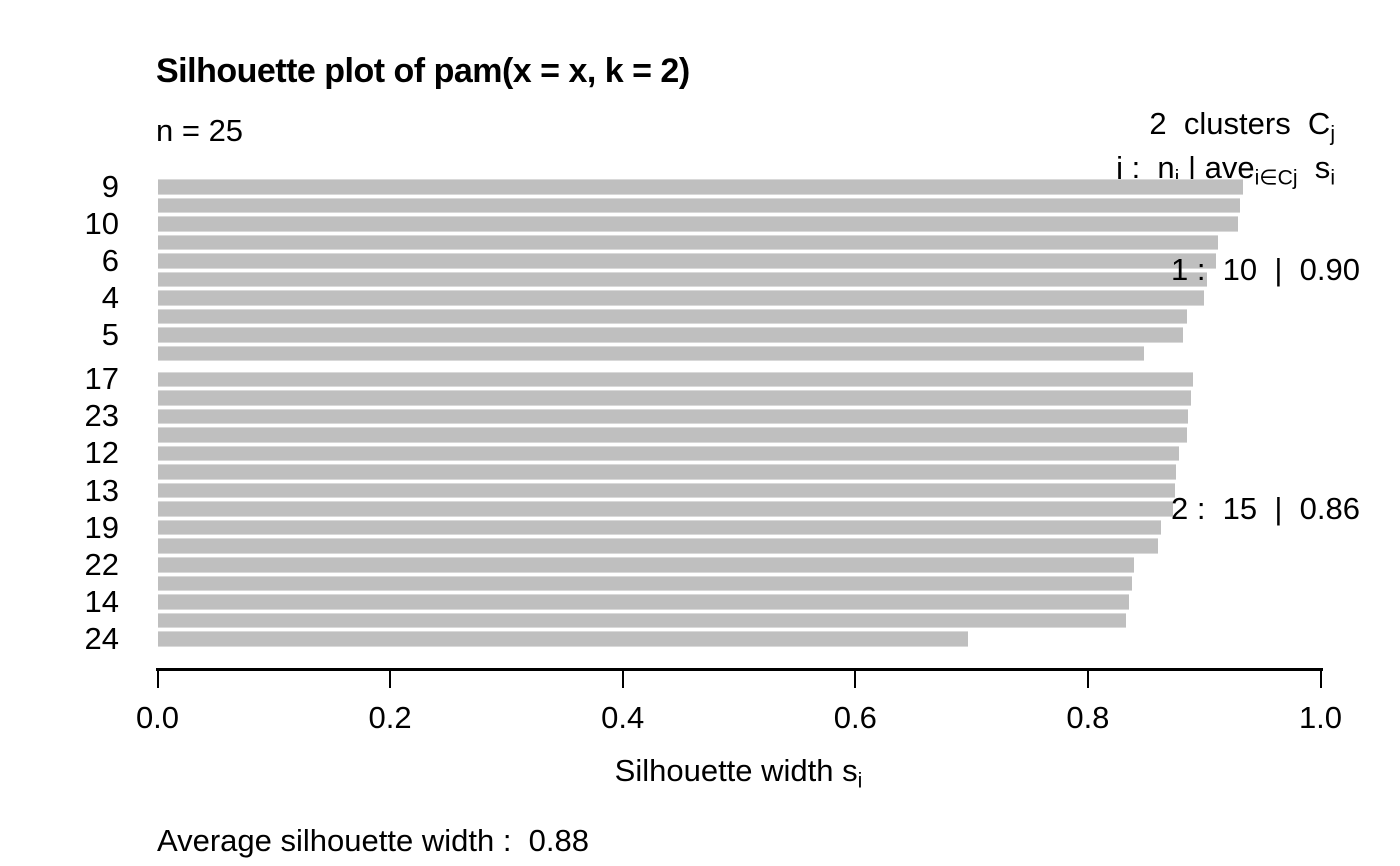 Image resolution: width=1400 pixels, height=866 pixels. What do you see at coordinates (101, 490) in the screenshot?
I see `observation-label: 13` at bounding box center [101, 490].